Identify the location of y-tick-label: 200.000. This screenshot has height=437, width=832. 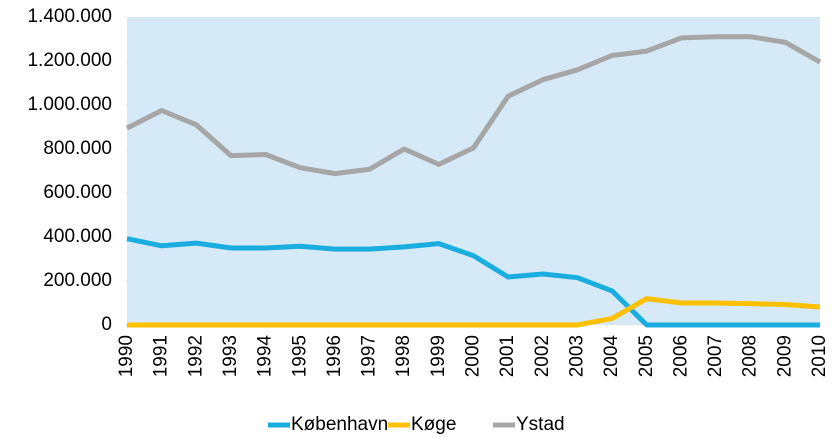
(77, 280).